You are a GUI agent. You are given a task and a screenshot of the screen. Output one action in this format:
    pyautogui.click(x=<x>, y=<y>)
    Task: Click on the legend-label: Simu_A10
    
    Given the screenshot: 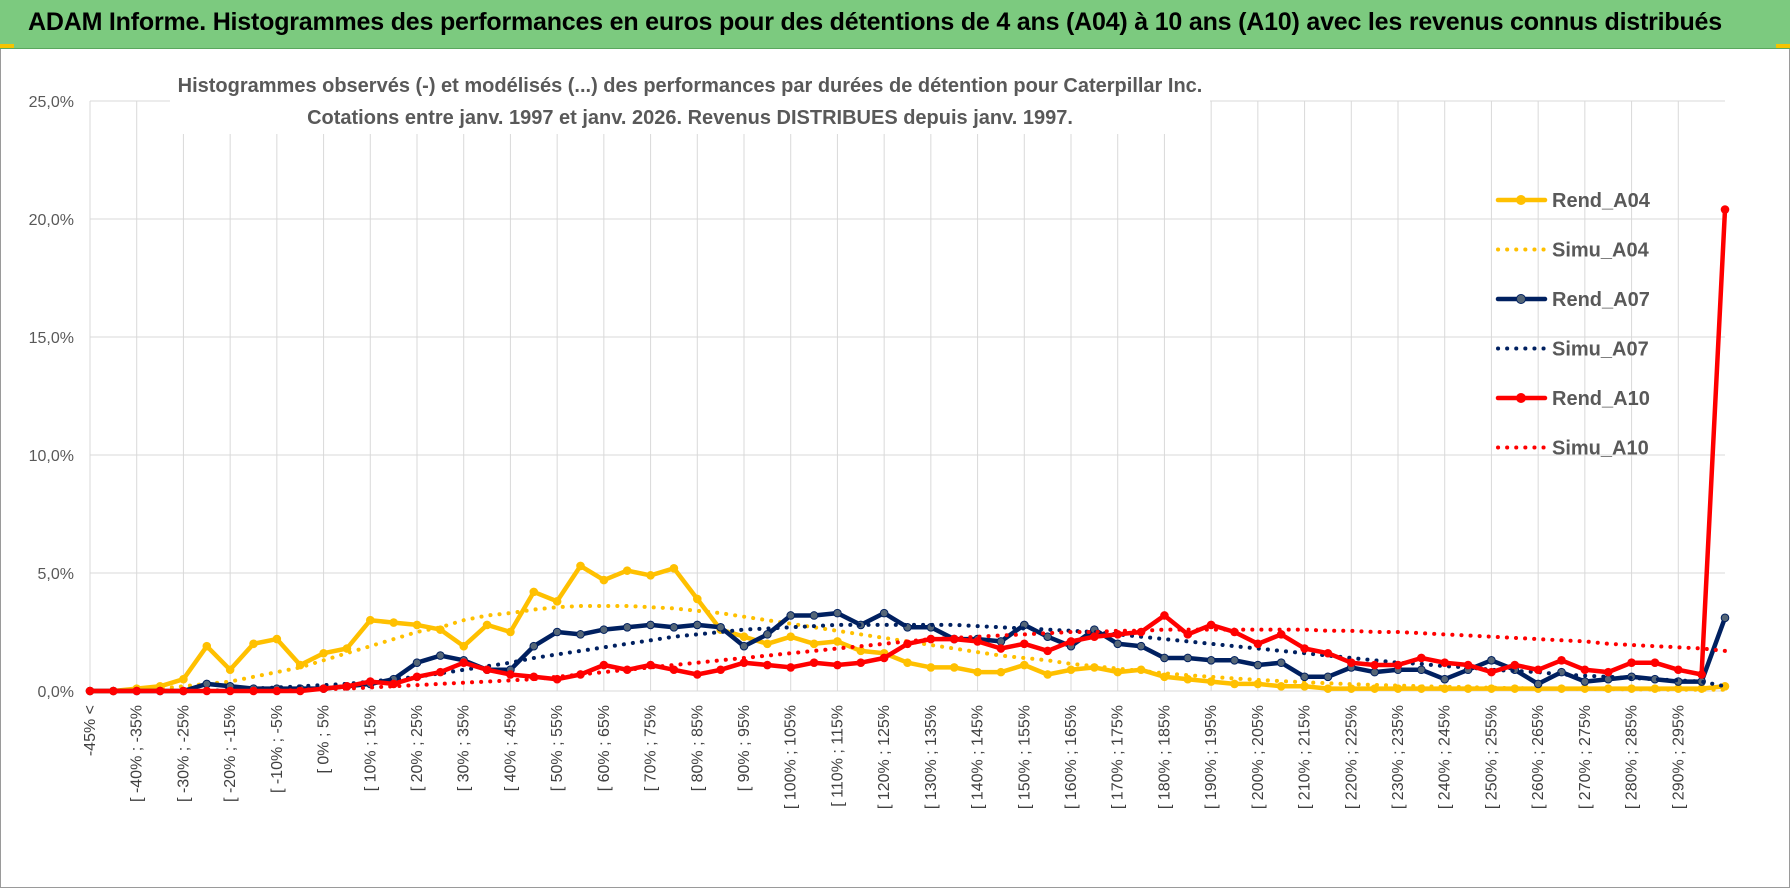 What is the action you would take?
    pyautogui.click(x=1600, y=449)
    